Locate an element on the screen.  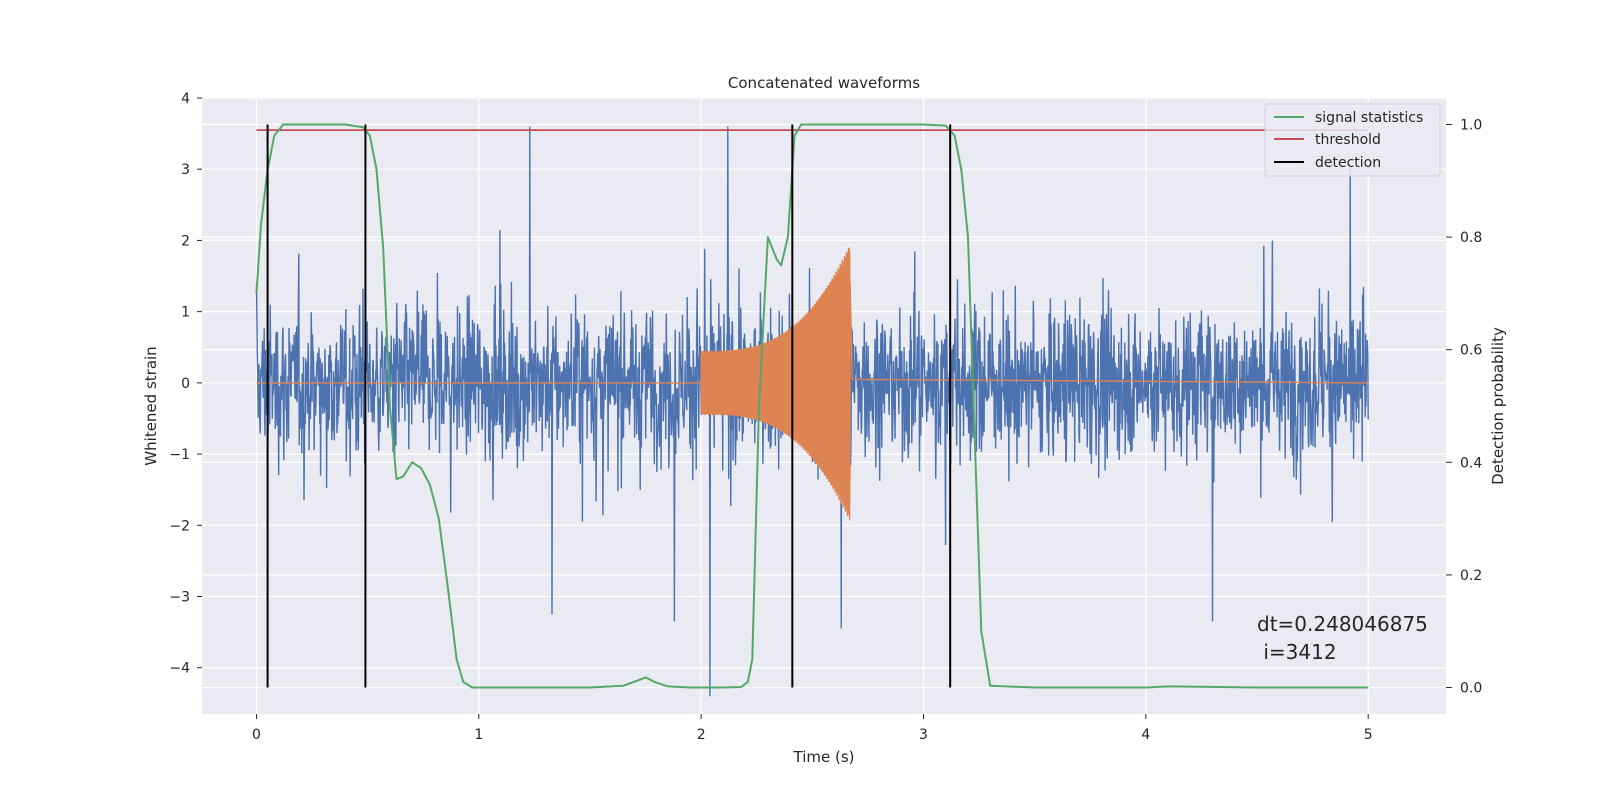
y-right-tick-label: 0.4 is located at coordinates (1471, 463).